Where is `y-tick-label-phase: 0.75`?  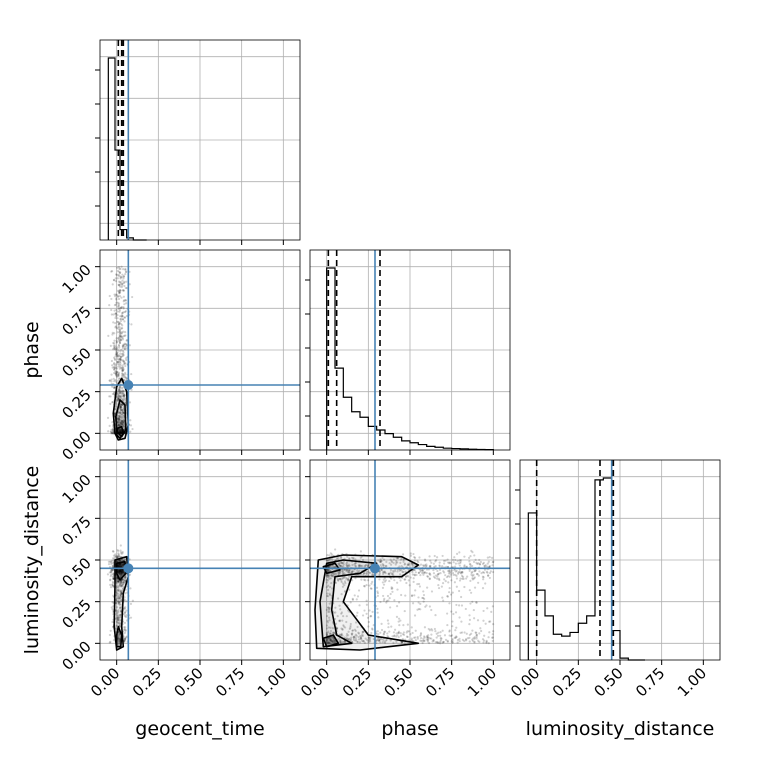 y-tick-label-phase: 0.75 is located at coordinates (76, 320).